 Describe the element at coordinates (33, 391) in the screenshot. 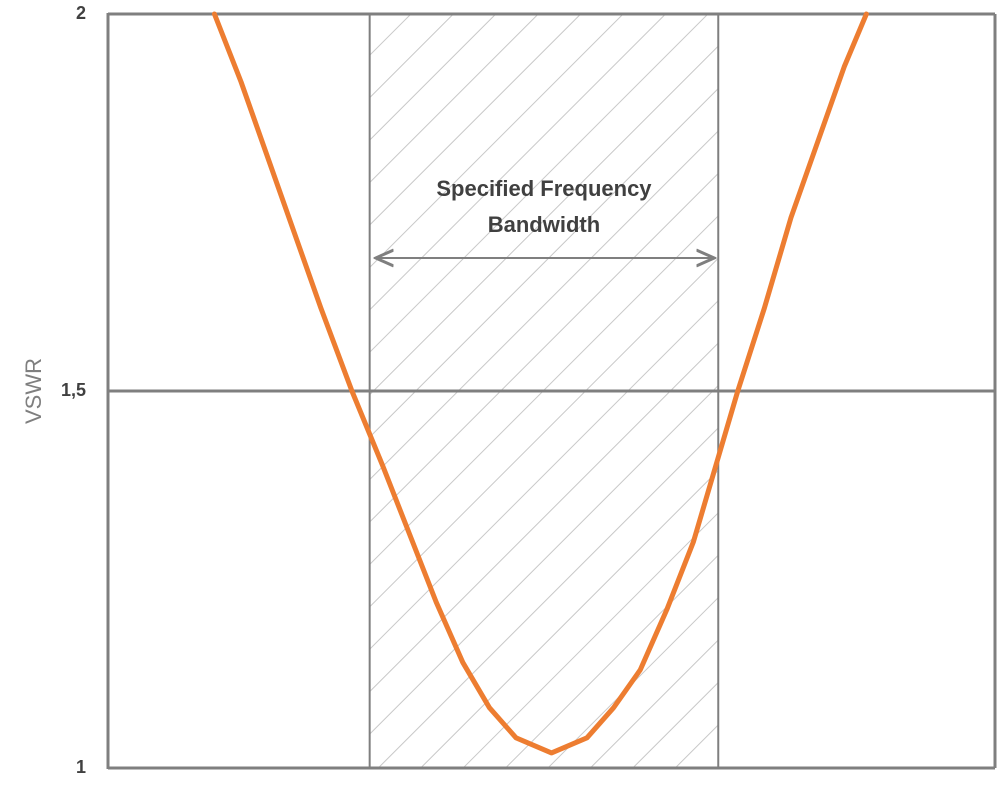

I see `y-axis-label: VSWR` at that location.